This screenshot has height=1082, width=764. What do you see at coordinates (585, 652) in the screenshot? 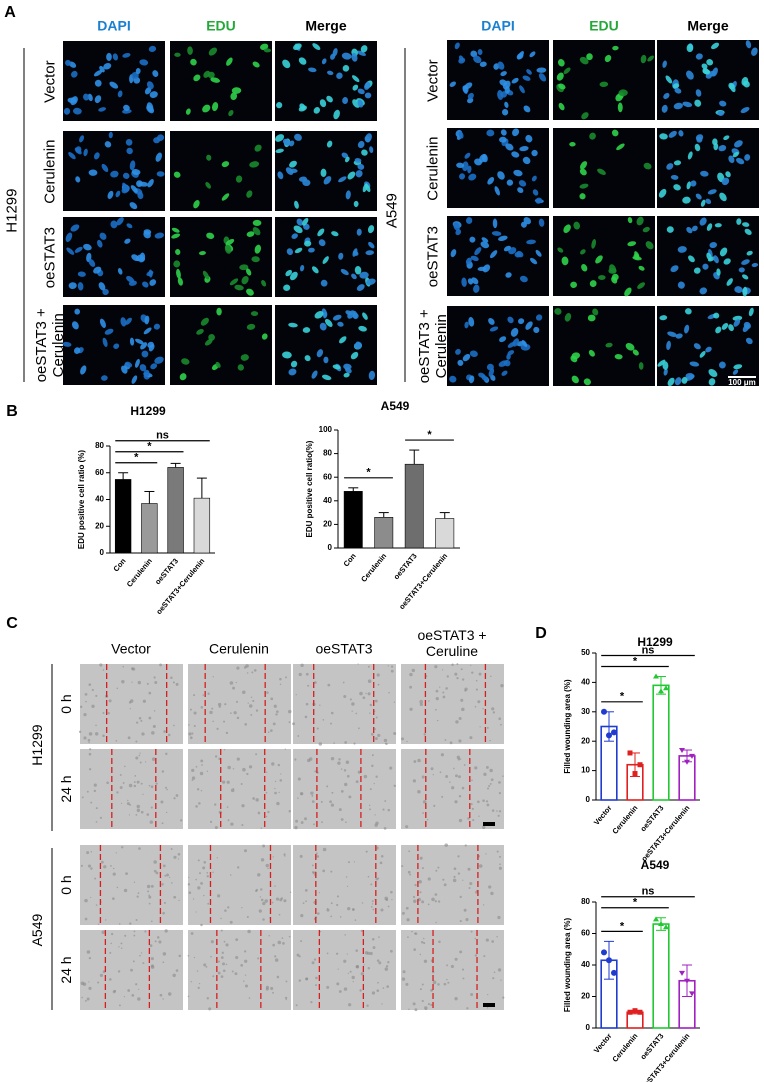
I see `y-tick-label: 50` at bounding box center [585, 652].